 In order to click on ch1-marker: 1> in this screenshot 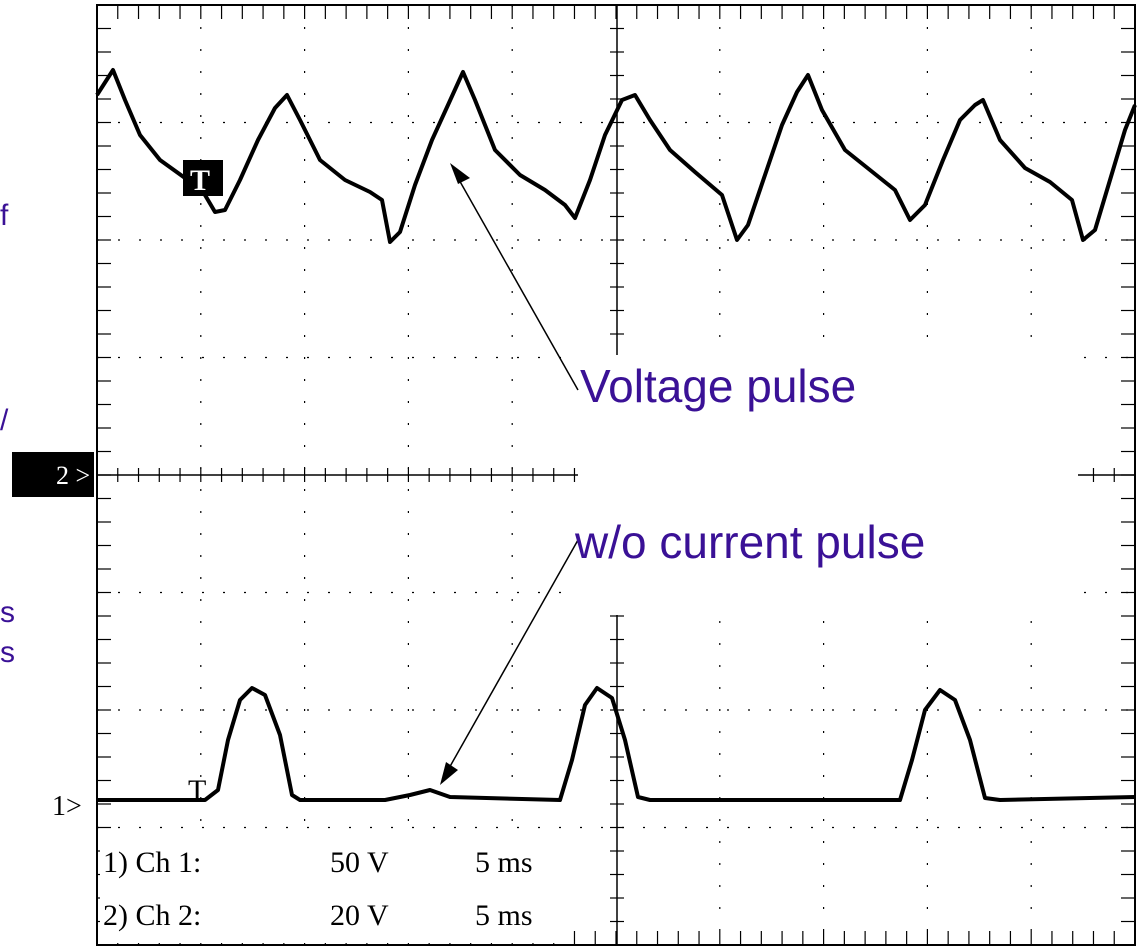, I will do `click(67, 806)`.